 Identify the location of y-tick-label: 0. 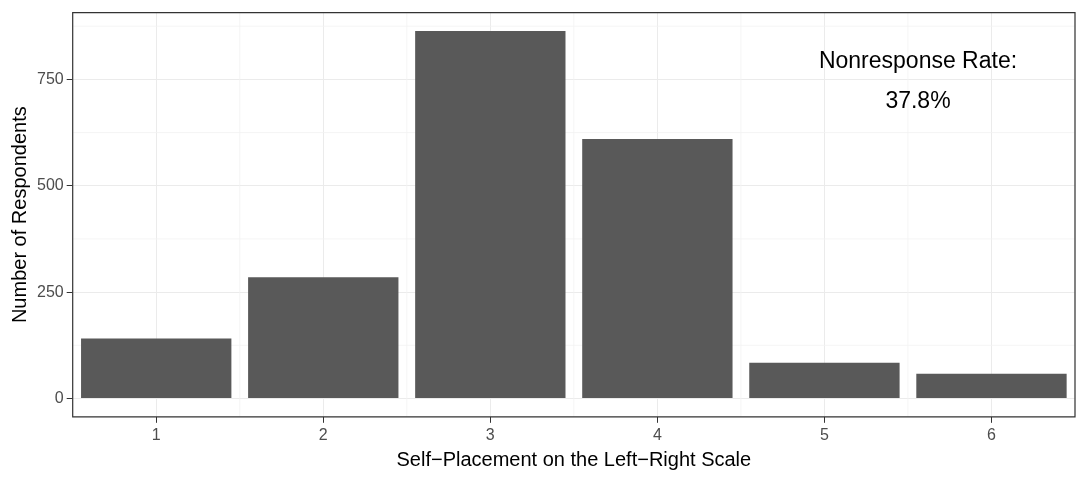
(59, 397).